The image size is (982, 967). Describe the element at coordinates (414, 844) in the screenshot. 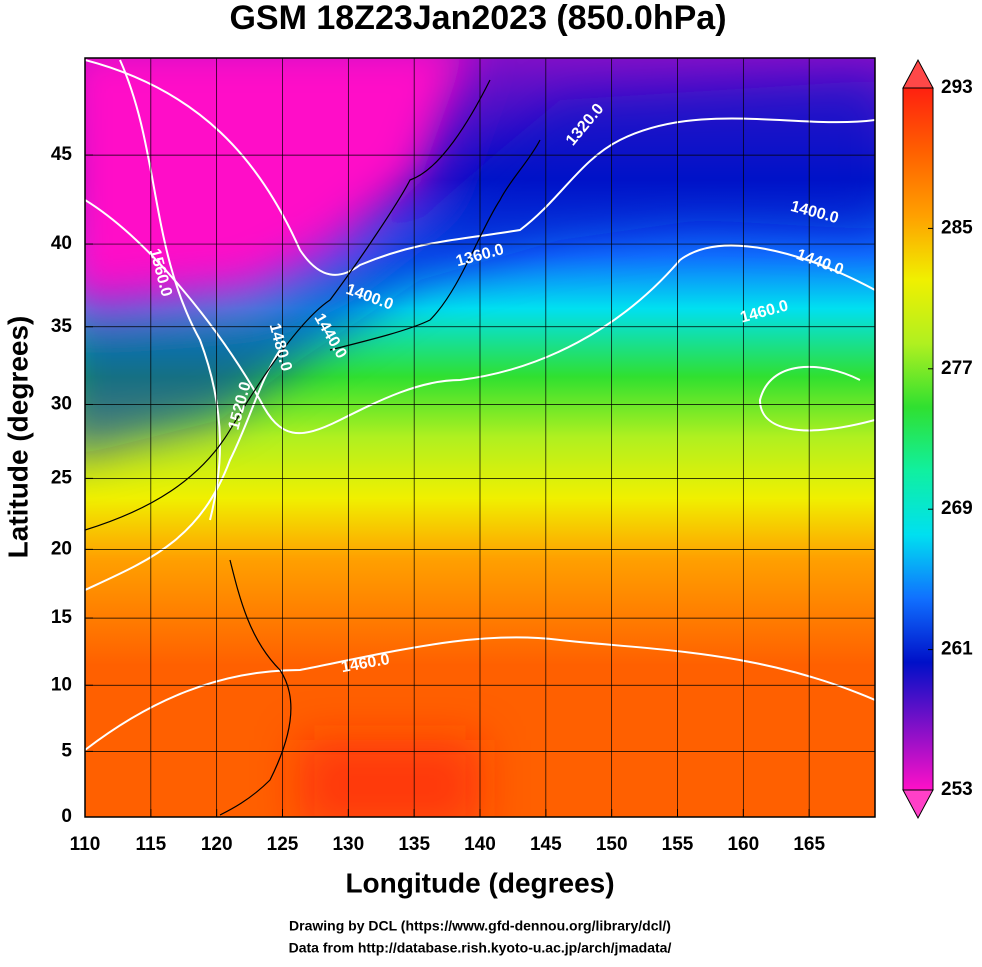

I see `x-tick-label: 135` at that location.